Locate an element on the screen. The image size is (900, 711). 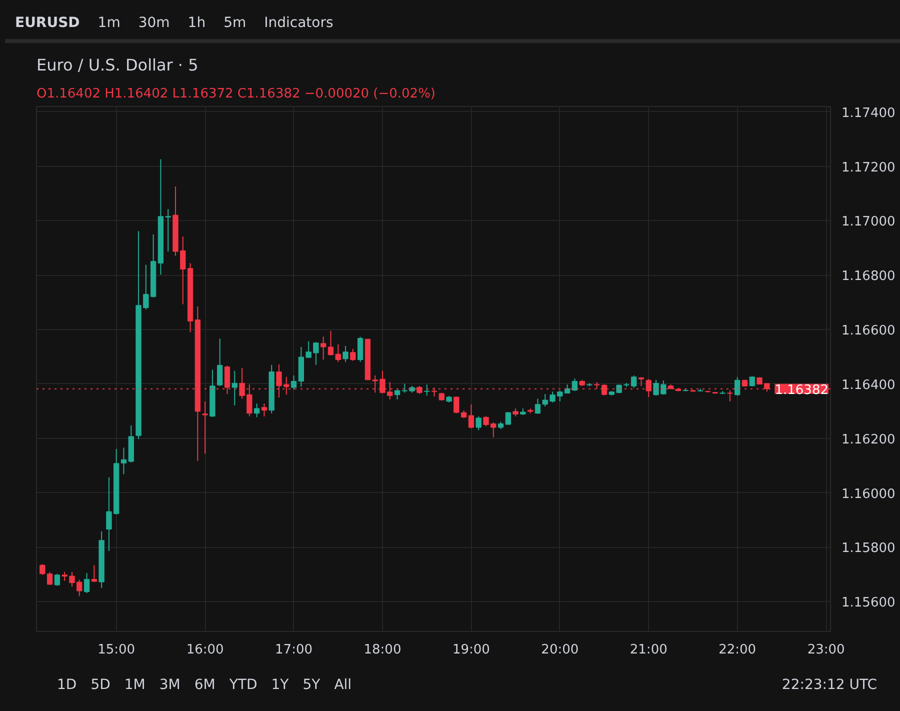
x-tick-label: 20:00 is located at coordinates (560, 650).